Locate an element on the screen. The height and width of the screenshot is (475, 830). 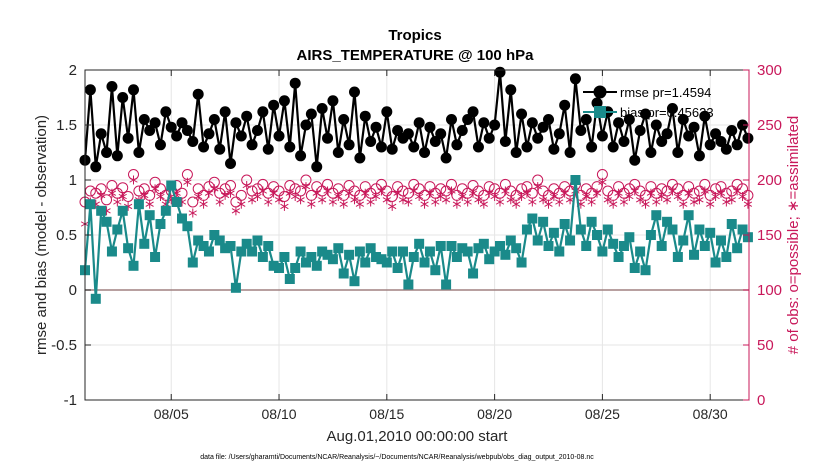
y-tick-label-right: 250 is located at coordinates (769, 125).